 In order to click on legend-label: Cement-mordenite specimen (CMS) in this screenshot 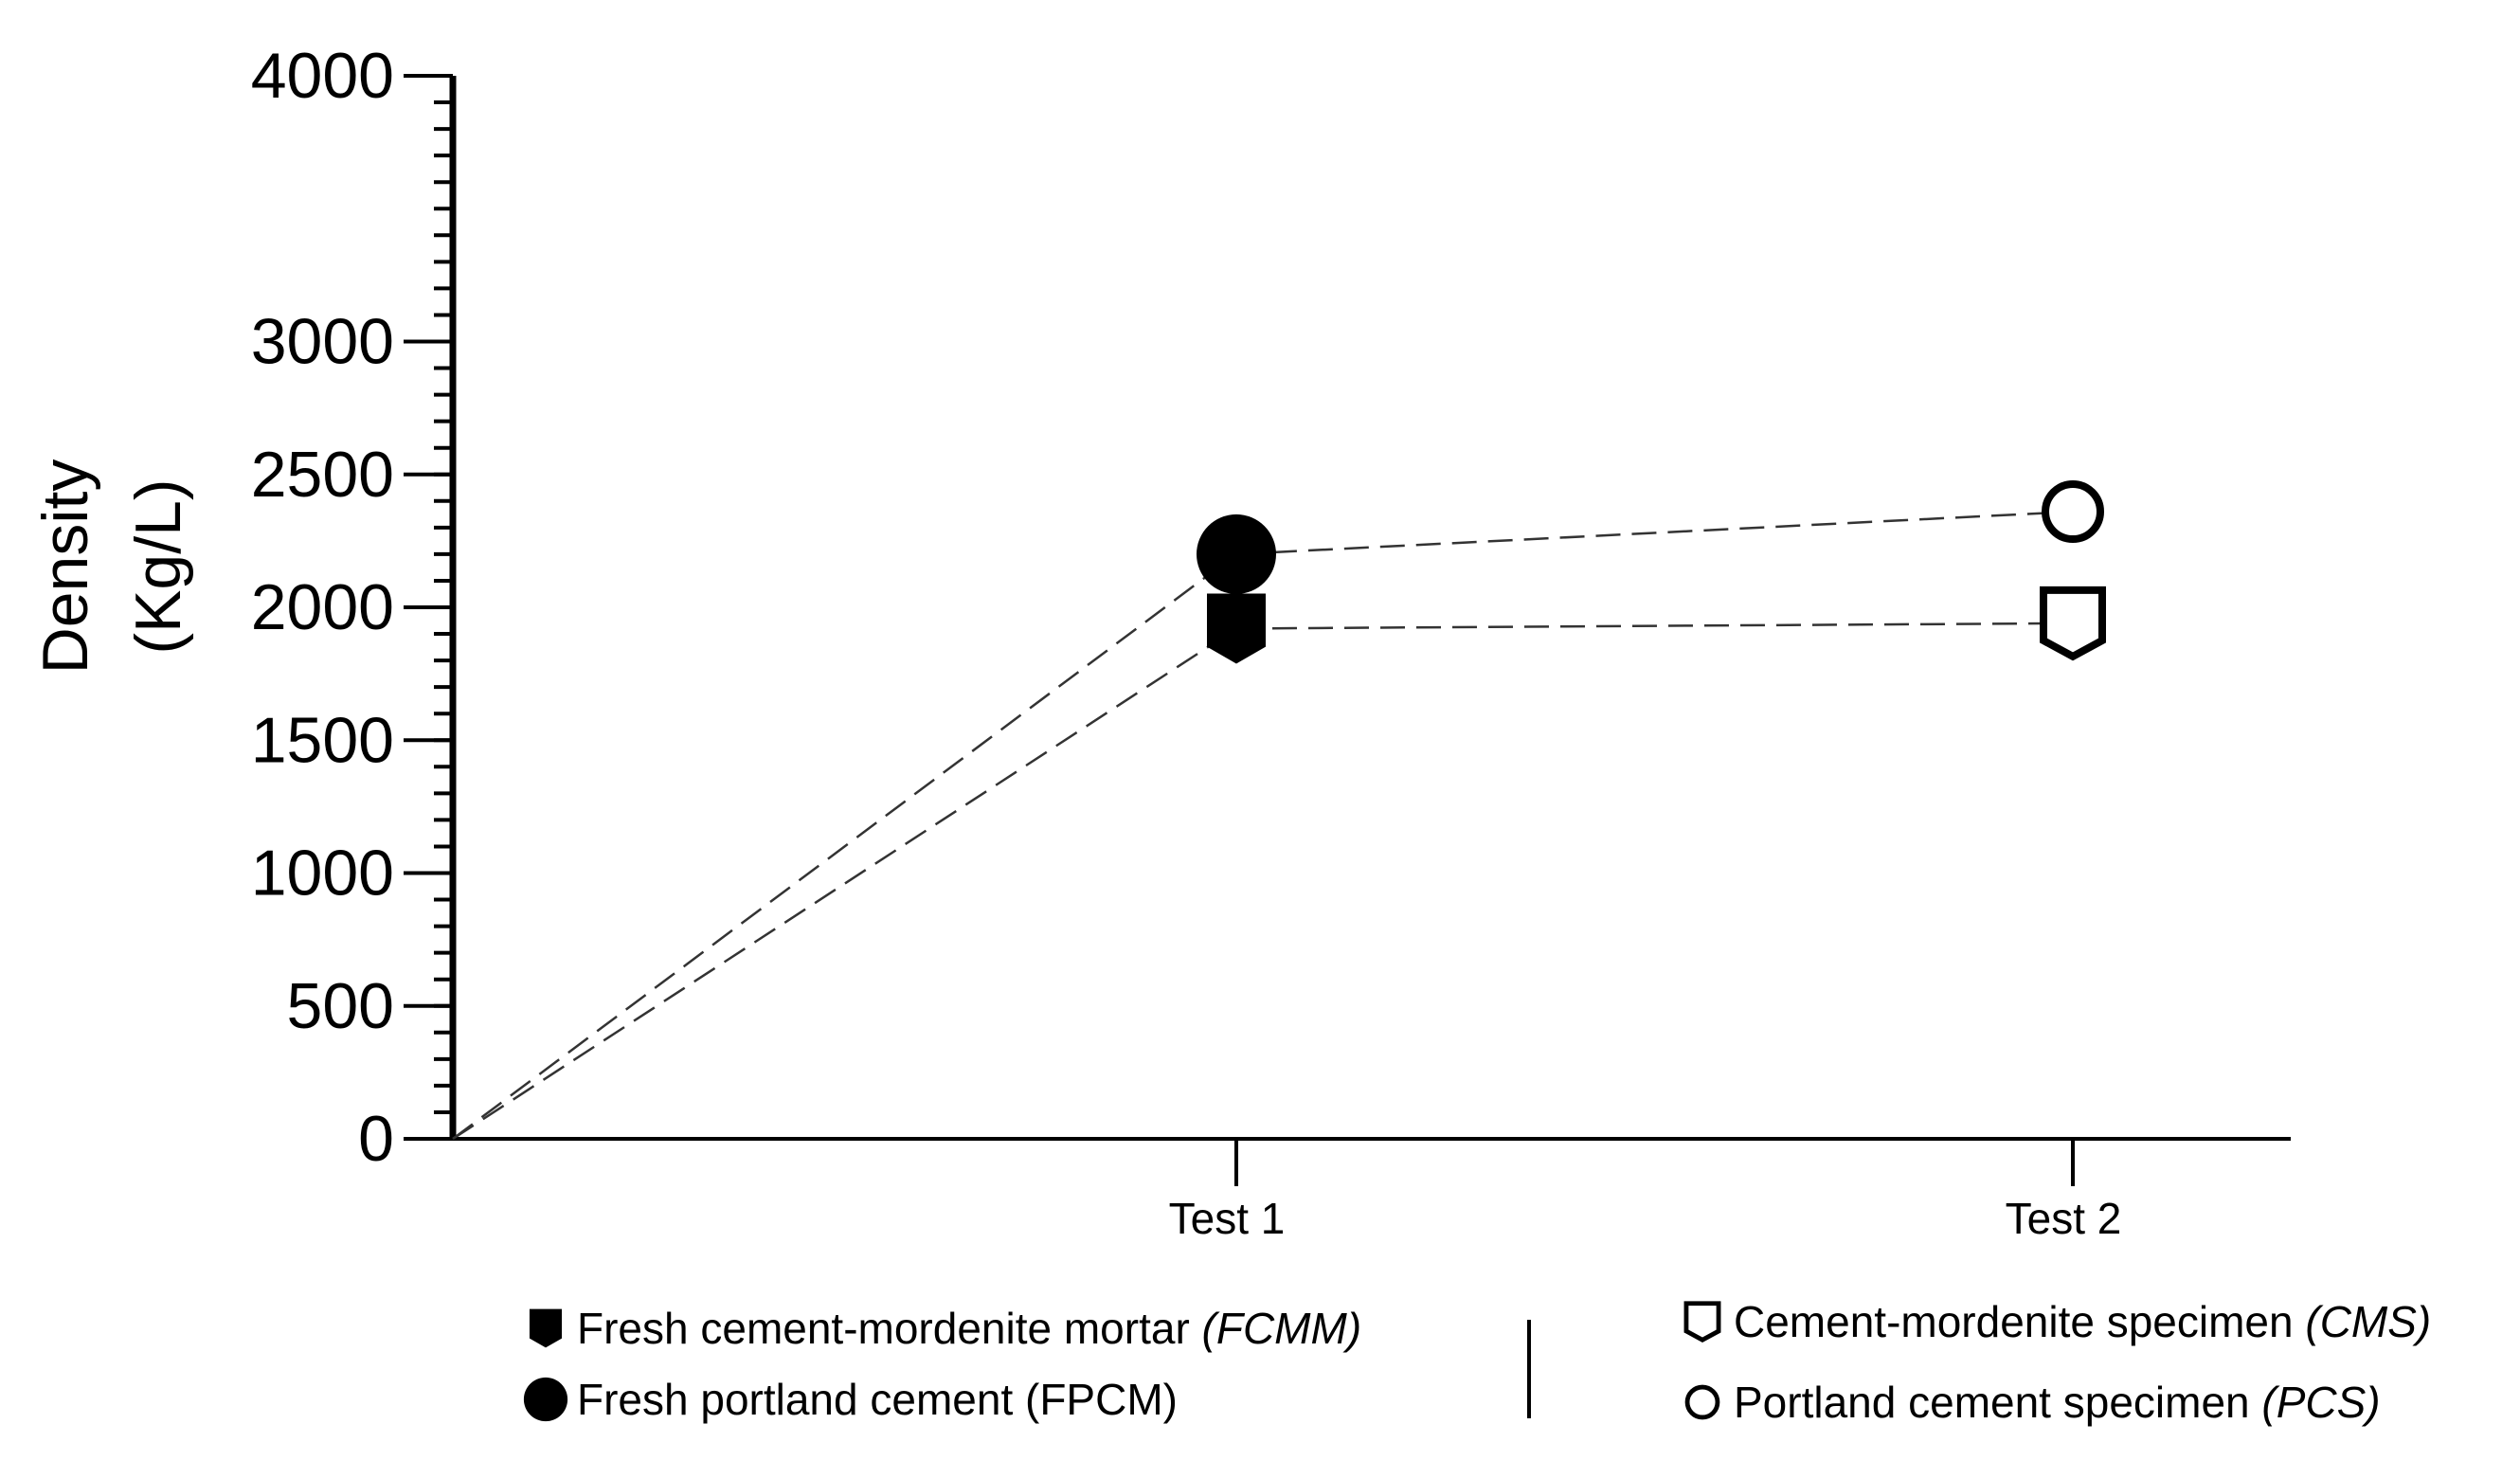, I will do `click(2082, 1321)`.